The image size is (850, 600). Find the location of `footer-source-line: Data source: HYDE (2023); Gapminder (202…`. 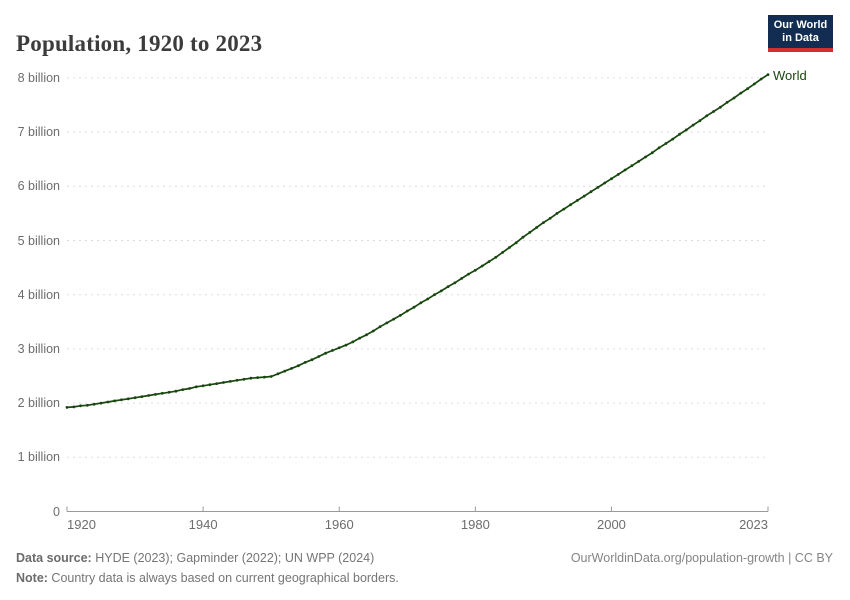

footer-source-line: Data source: HYDE (2023); Gapminder (202… is located at coordinates (207, 558).